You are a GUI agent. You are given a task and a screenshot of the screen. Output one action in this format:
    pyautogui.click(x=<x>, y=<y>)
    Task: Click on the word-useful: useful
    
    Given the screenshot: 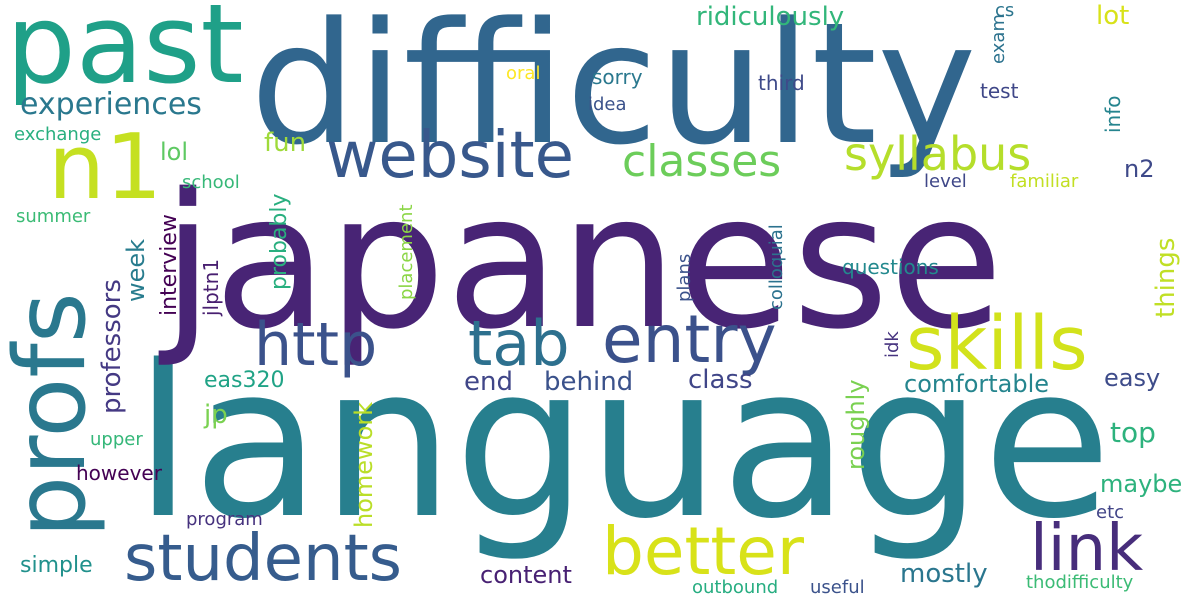 What is the action you would take?
    pyautogui.click(x=837, y=587)
    